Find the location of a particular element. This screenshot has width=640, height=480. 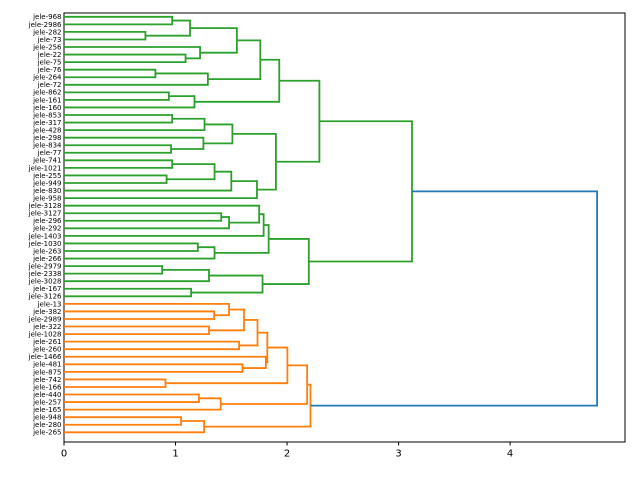

leaf-label: jele-166 is located at coordinates (47, 387).